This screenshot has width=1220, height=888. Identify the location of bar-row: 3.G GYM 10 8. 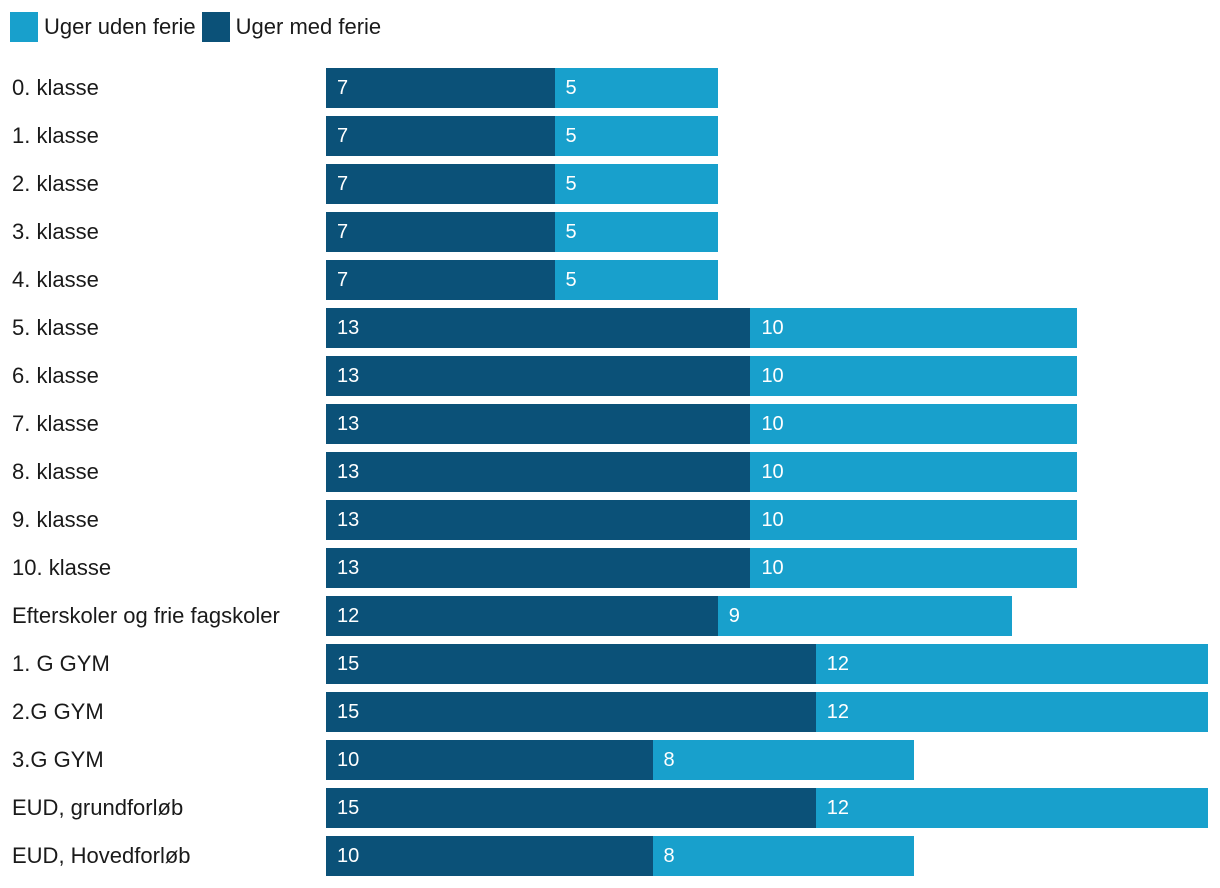
(610, 760).